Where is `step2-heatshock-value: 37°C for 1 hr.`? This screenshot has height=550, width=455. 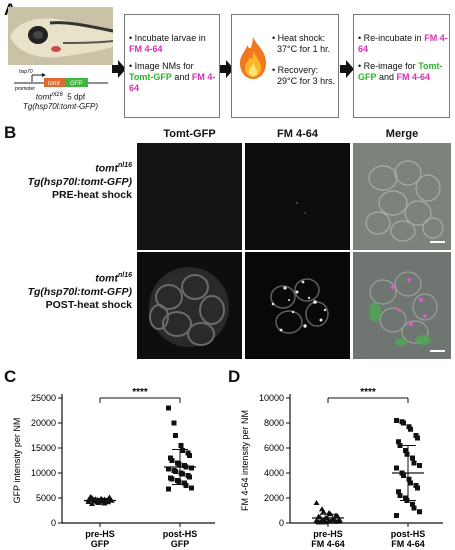
step2-heatshock-value: 37°C for 1 hr. is located at coordinates (304, 49).